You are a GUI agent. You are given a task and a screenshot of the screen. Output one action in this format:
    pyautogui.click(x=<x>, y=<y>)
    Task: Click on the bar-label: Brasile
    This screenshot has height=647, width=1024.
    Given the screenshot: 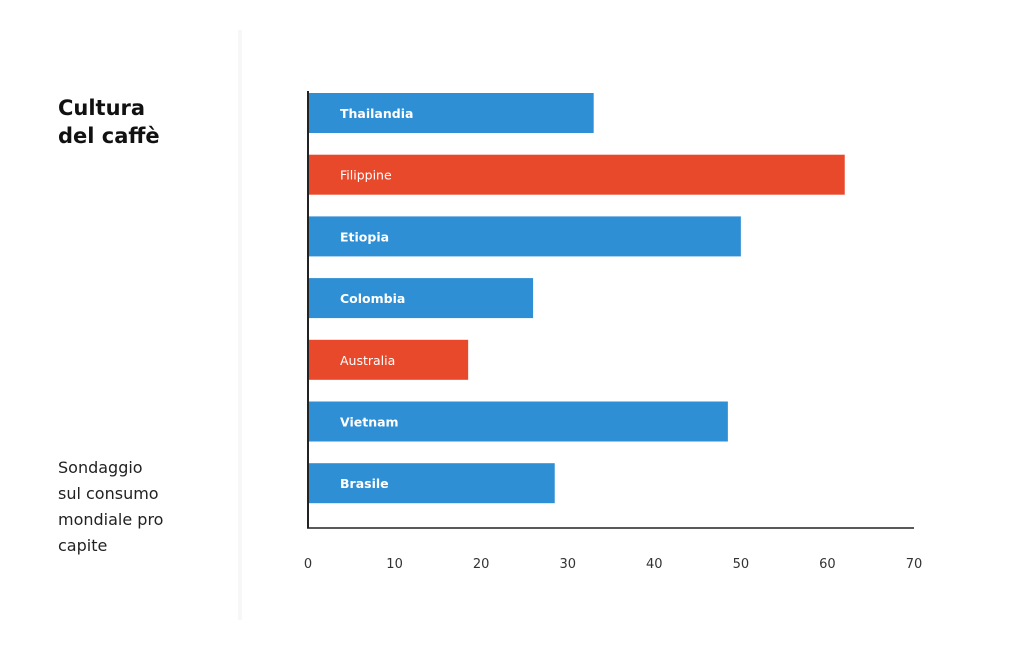 What is the action you would take?
    pyautogui.click(x=364, y=483)
    